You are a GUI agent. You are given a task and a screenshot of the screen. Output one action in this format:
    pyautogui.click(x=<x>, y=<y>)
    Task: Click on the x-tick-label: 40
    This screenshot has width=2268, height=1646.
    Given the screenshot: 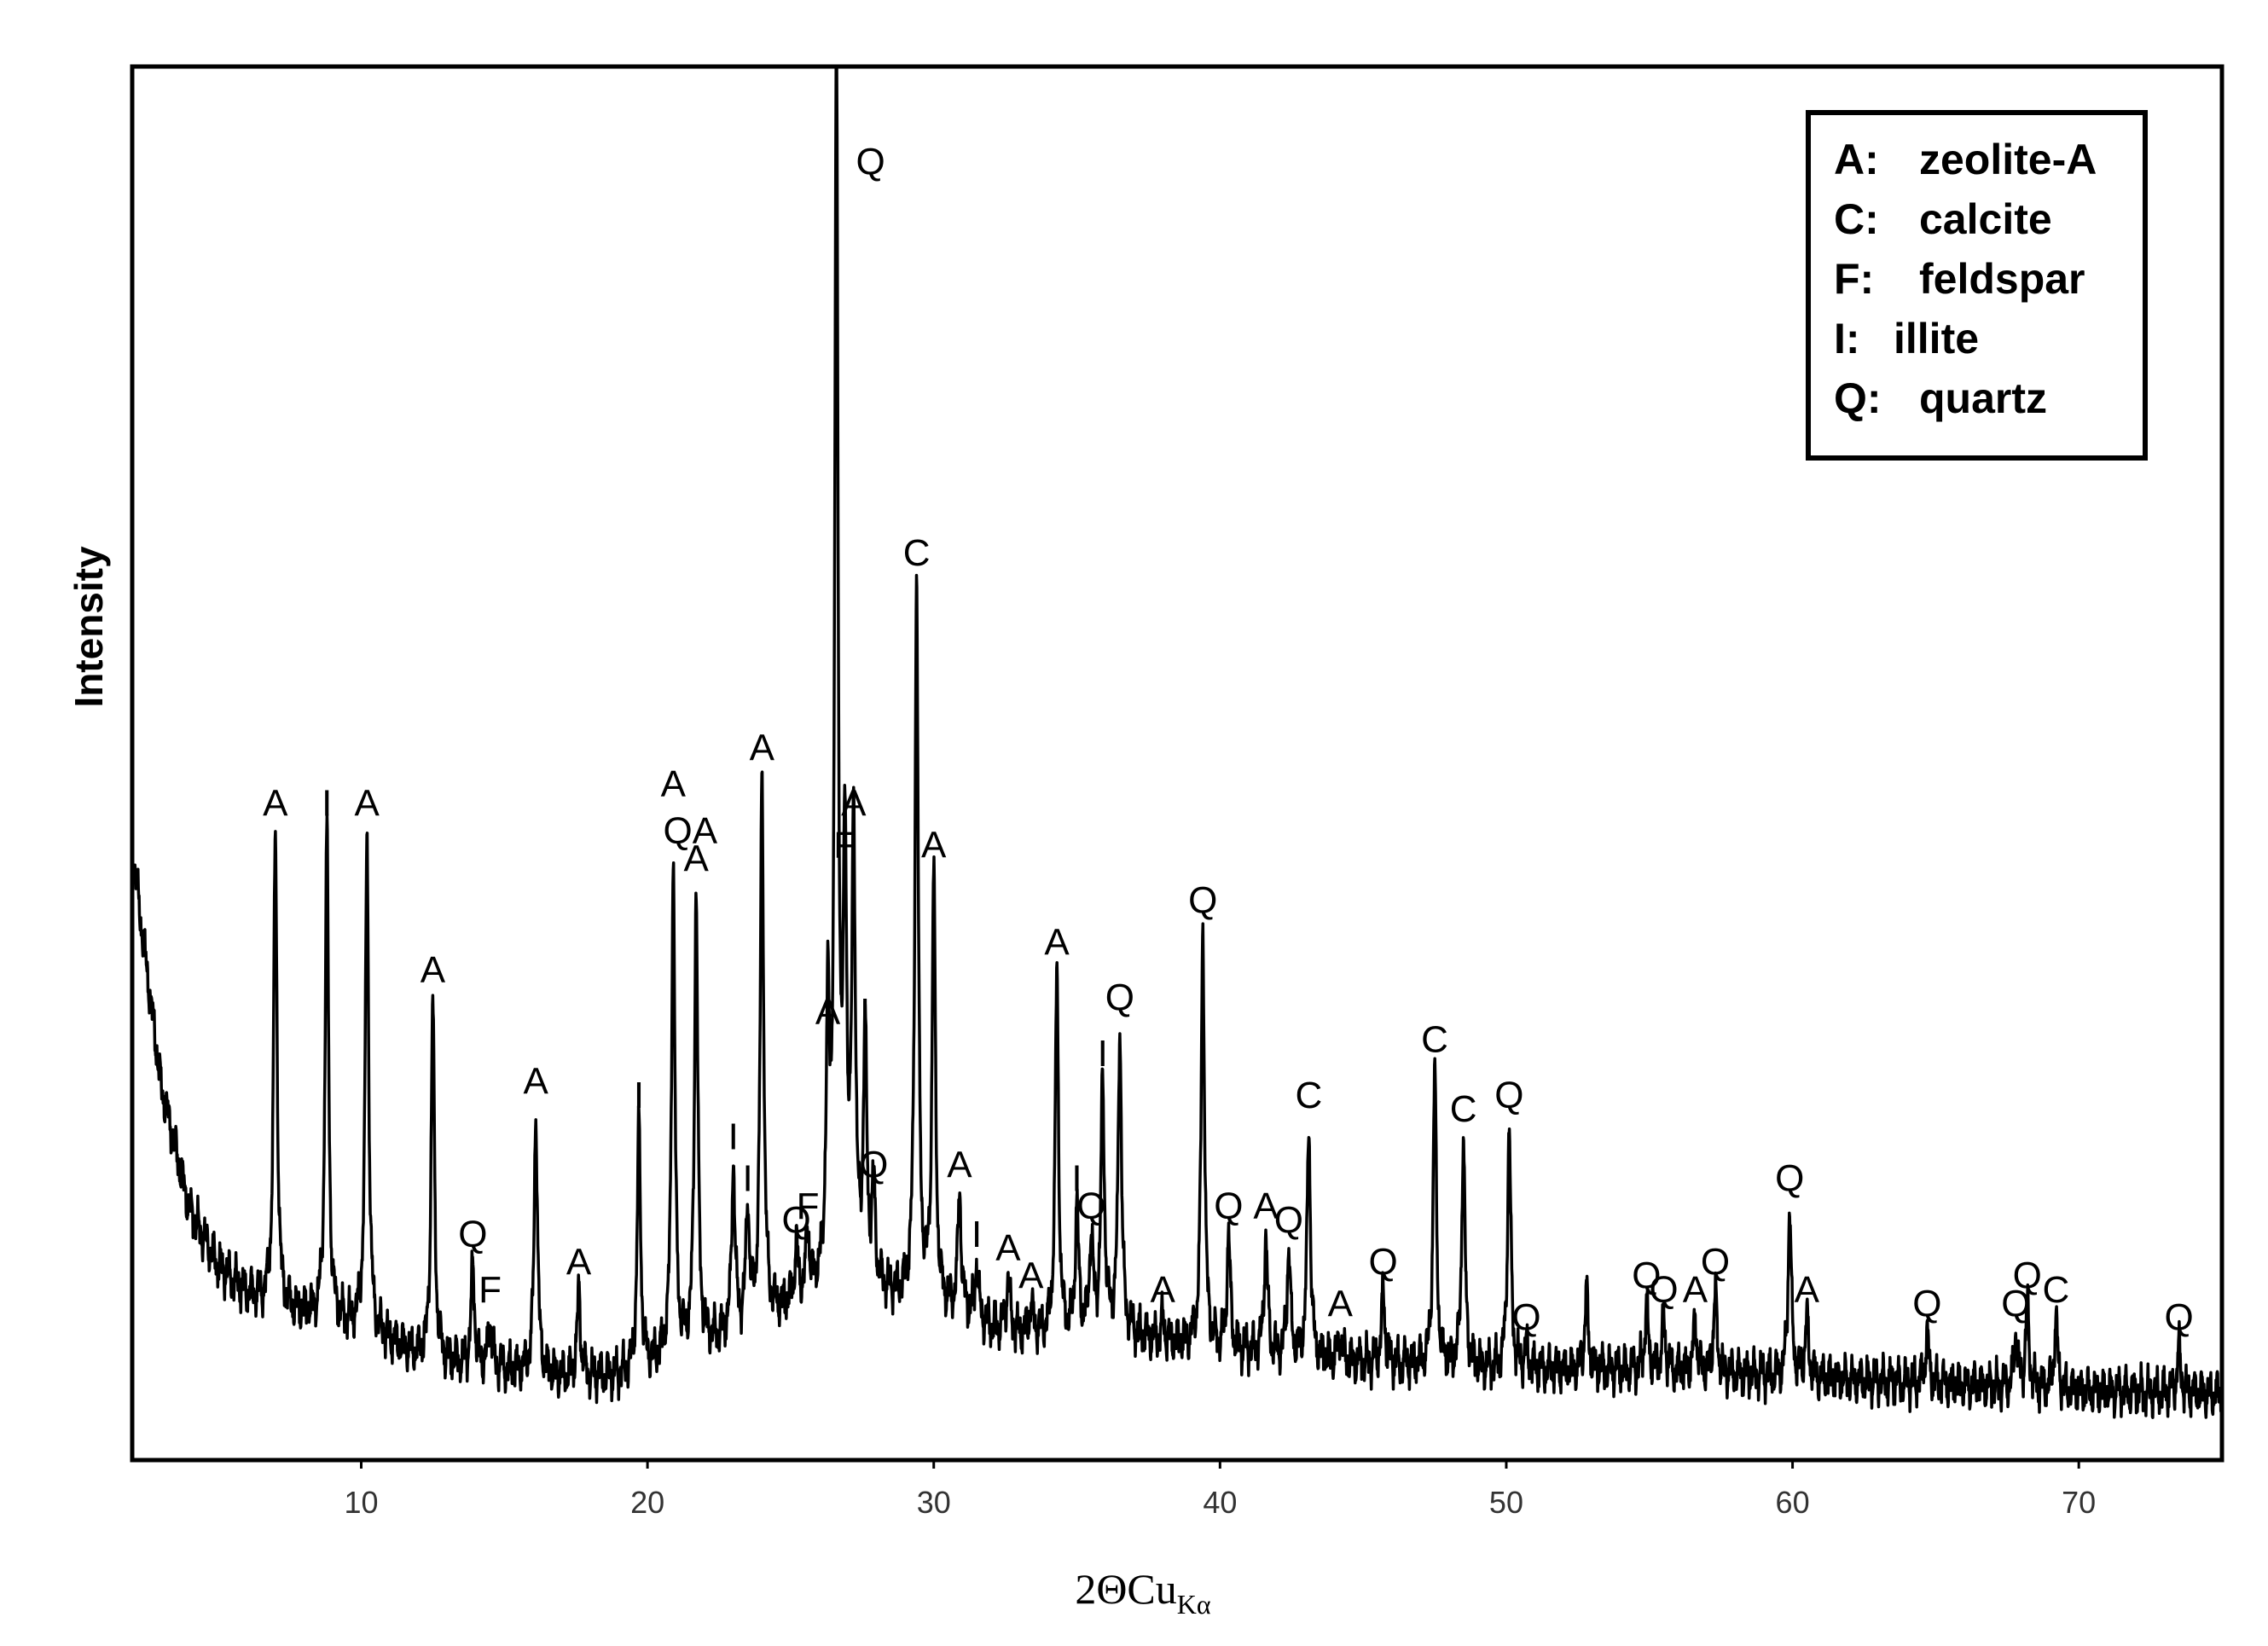 What is the action you would take?
    pyautogui.click(x=1220, y=1502)
    